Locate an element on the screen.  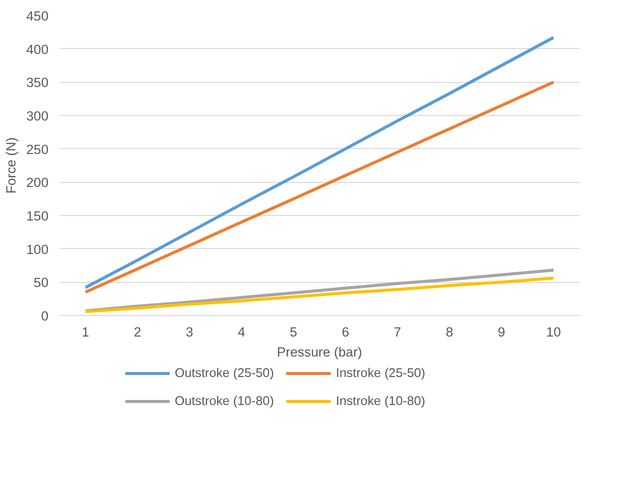
x-tick-label: 9 is located at coordinates (502, 332).